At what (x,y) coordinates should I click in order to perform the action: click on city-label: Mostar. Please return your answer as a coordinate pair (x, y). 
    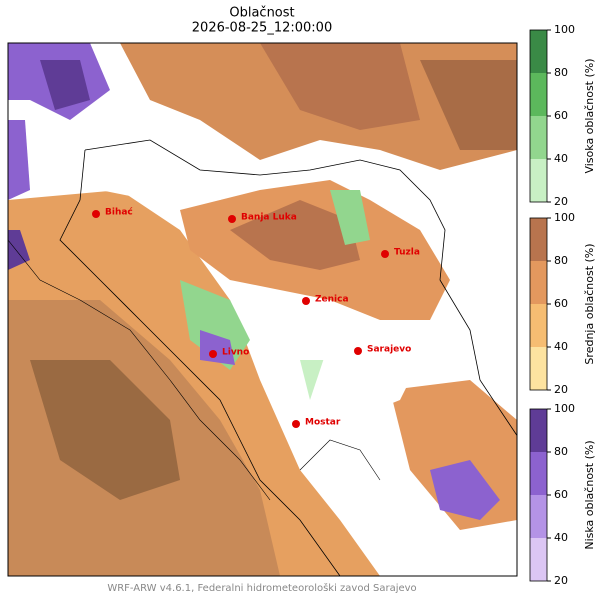
    Looking at the image, I should click on (323, 423).